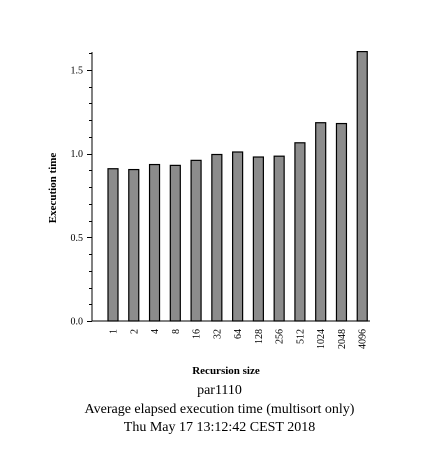 The image size is (439, 465). Describe the element at coordinates (134, 331) in the screenshot. I see `x-tick-label: 2` at that location.